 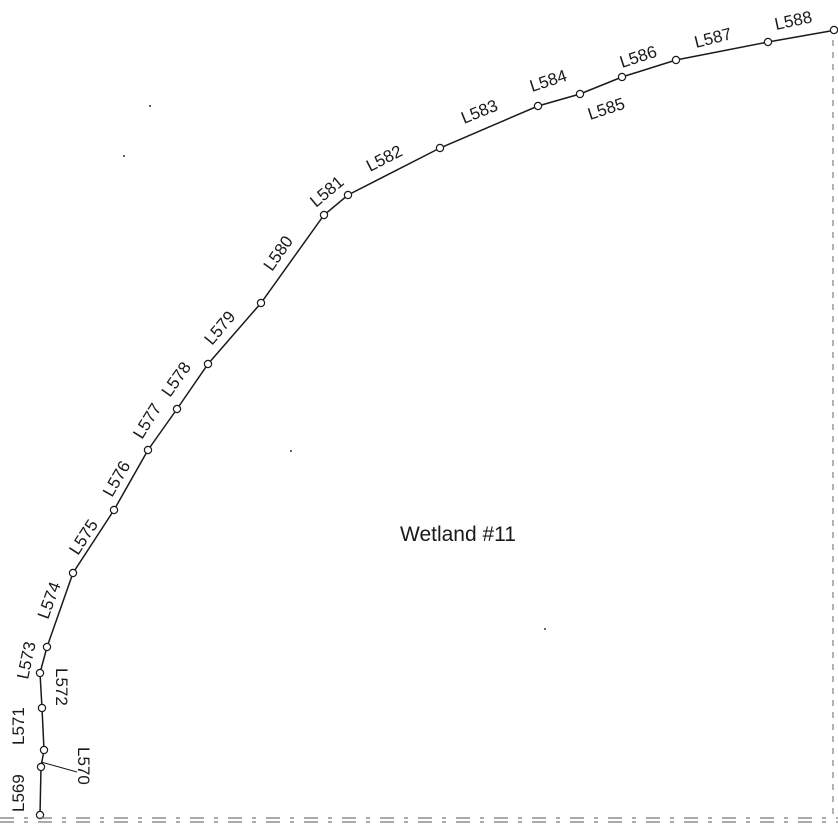 I want to click on label-l570: L570, so click(x=83, y=766).